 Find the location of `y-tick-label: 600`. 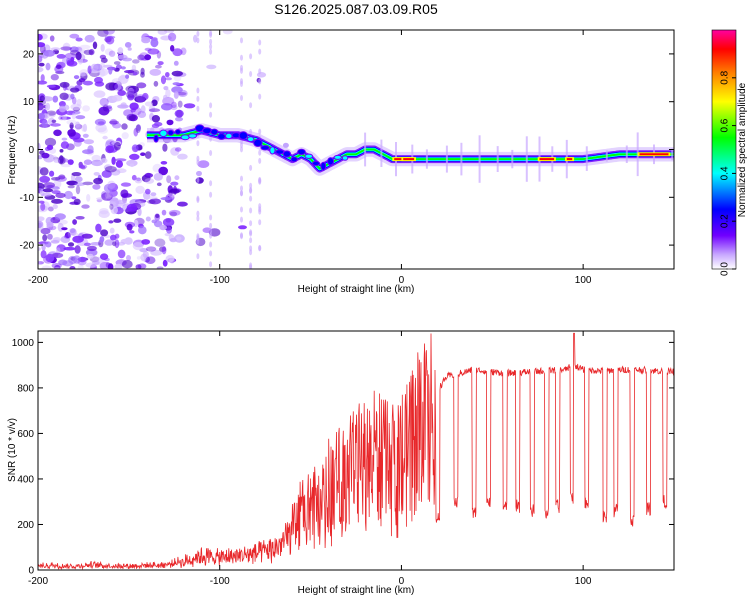

y-tick-label: 600 is located at coordinates (25, 434).